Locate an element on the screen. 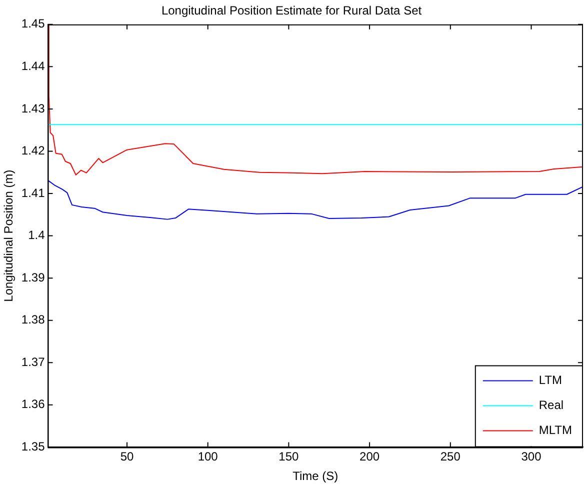 This screenshot has width=584, height=486. y-tick-label: 1.4 is located at coordinates (37, 235).